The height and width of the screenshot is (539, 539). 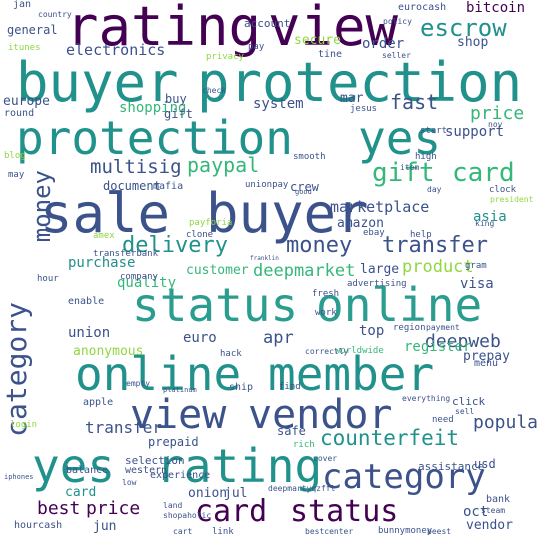 What do you see at coordinates (153, 108) in the screenshot?
I see `word-shopping: shopping` at bounding box center [153, 108].